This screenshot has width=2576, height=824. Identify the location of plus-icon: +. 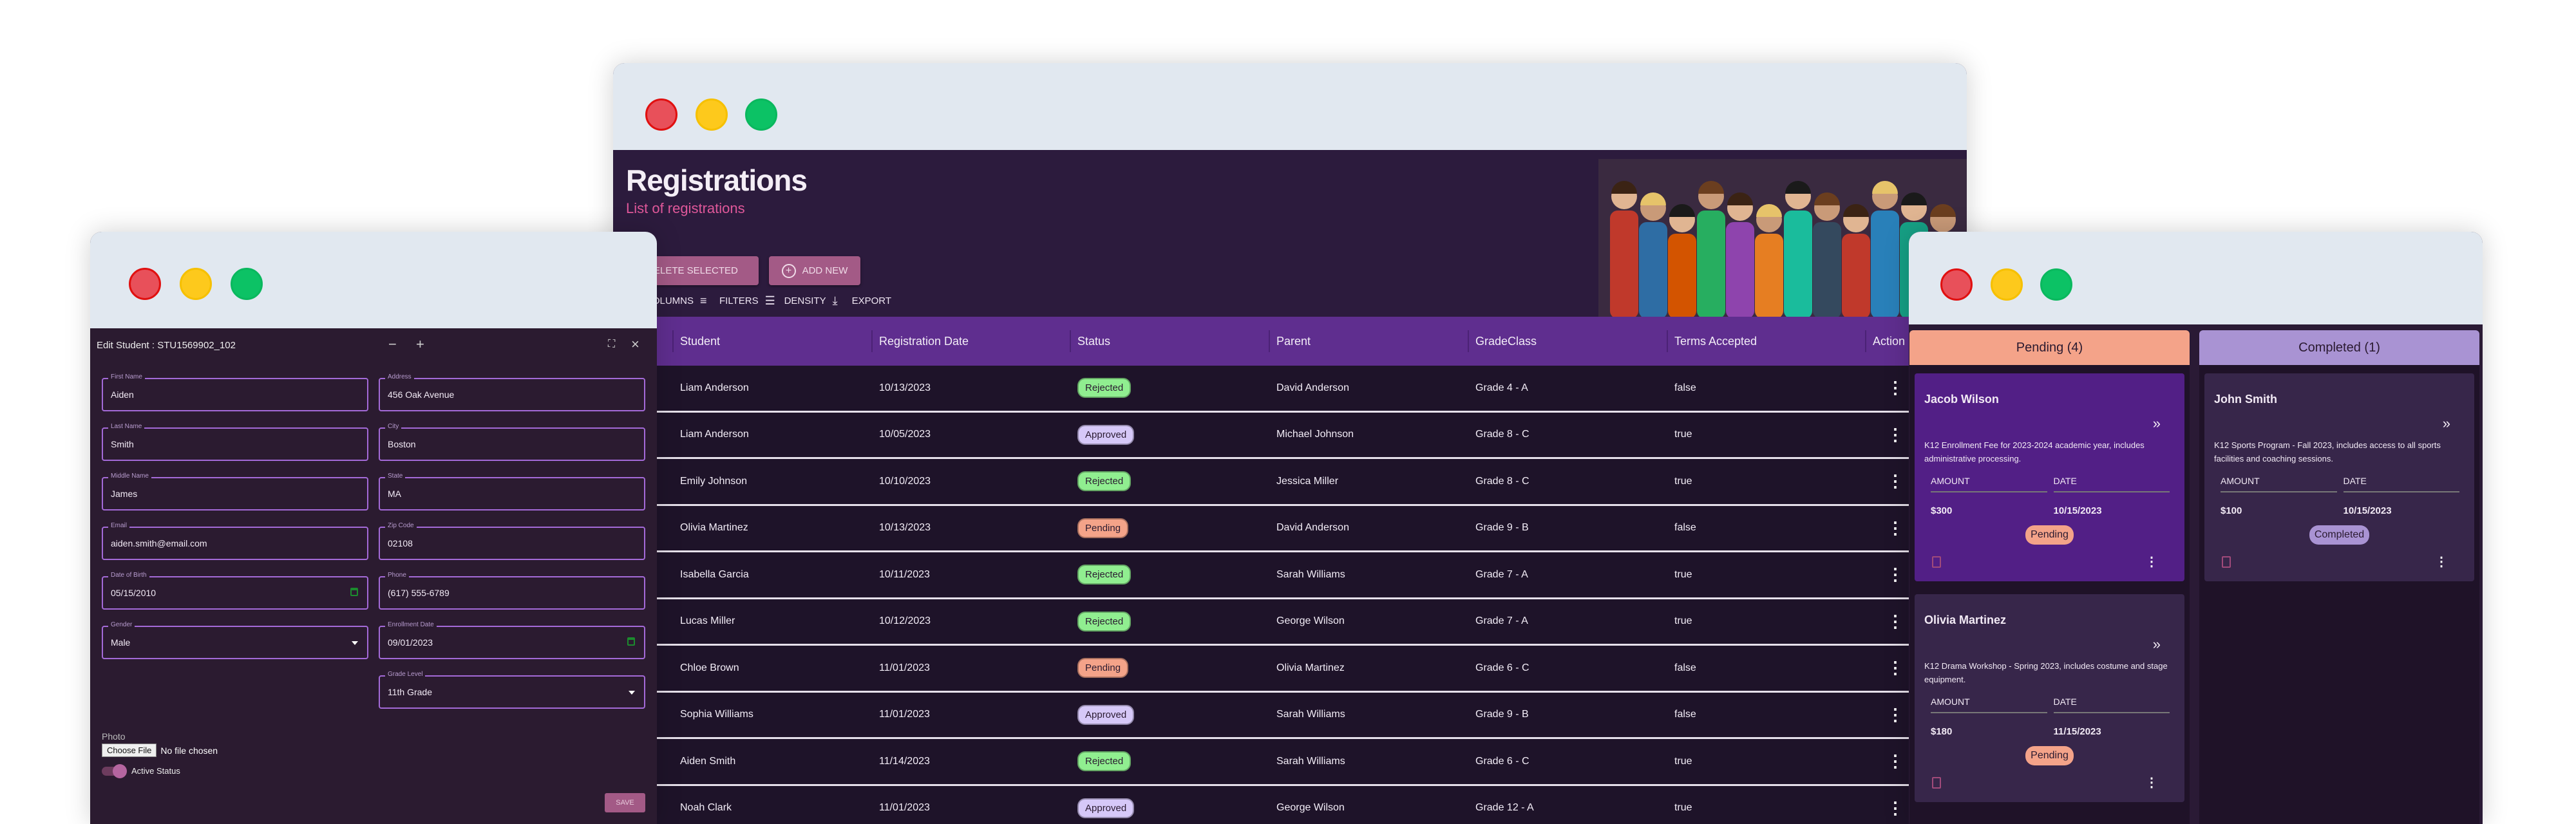
(420, 344).